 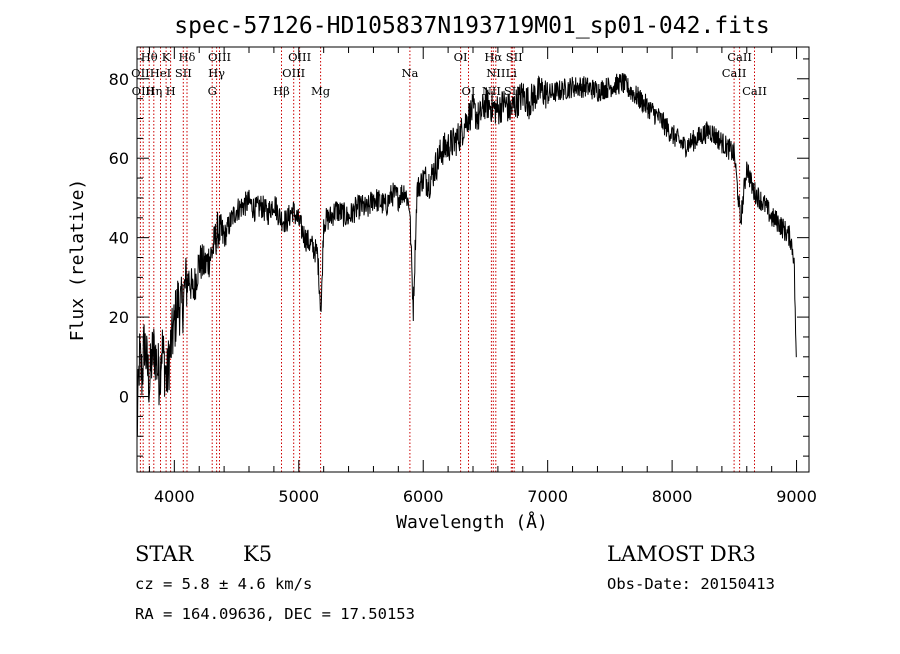 What do you see at coordinates (212, 91) in the screenshot?
I see `line-label-21: G` at bounding box center [212, 91].